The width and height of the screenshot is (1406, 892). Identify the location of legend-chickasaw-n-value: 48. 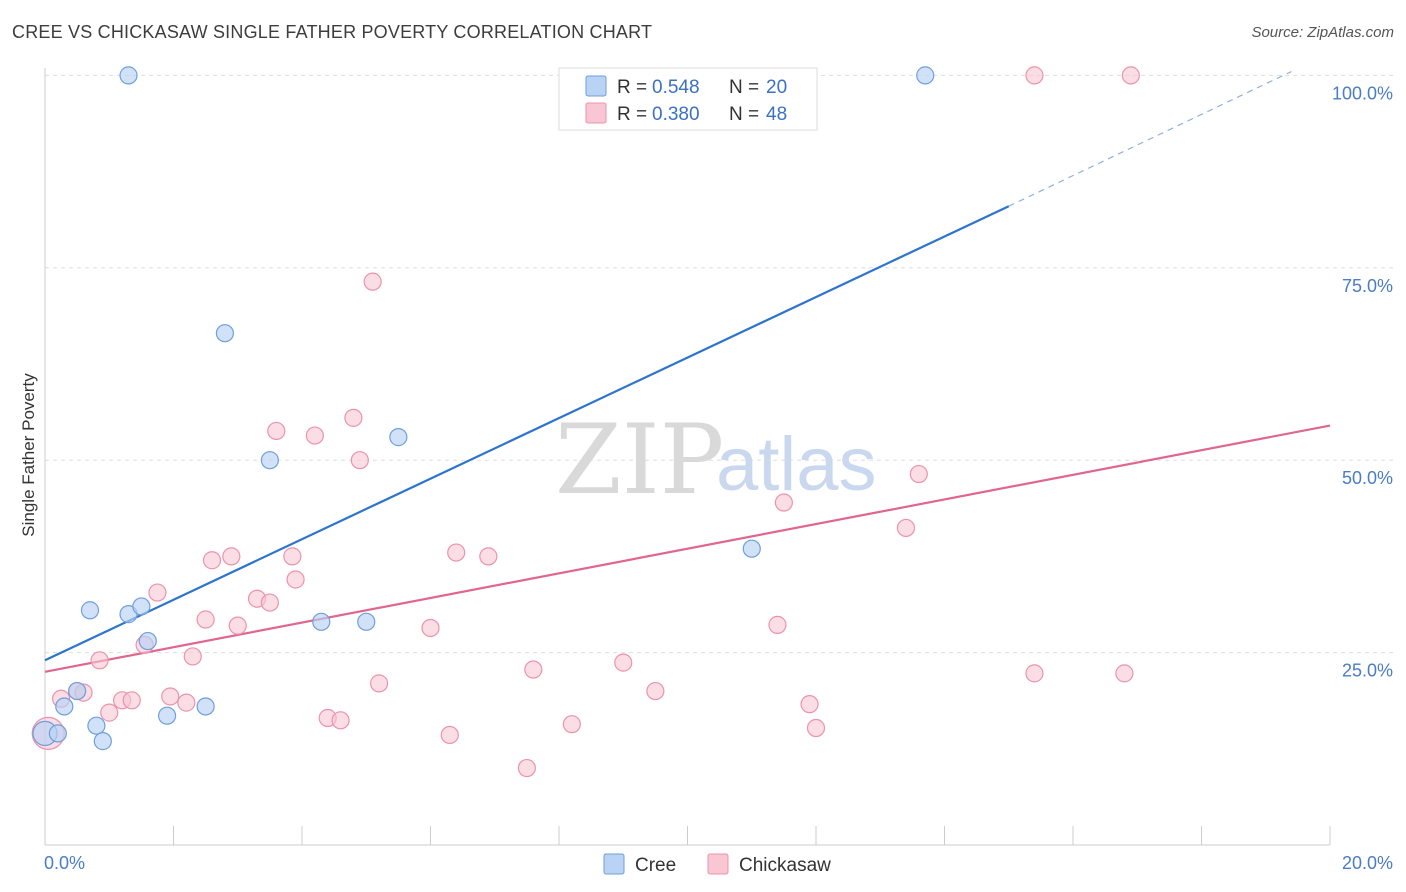
(776, 114).